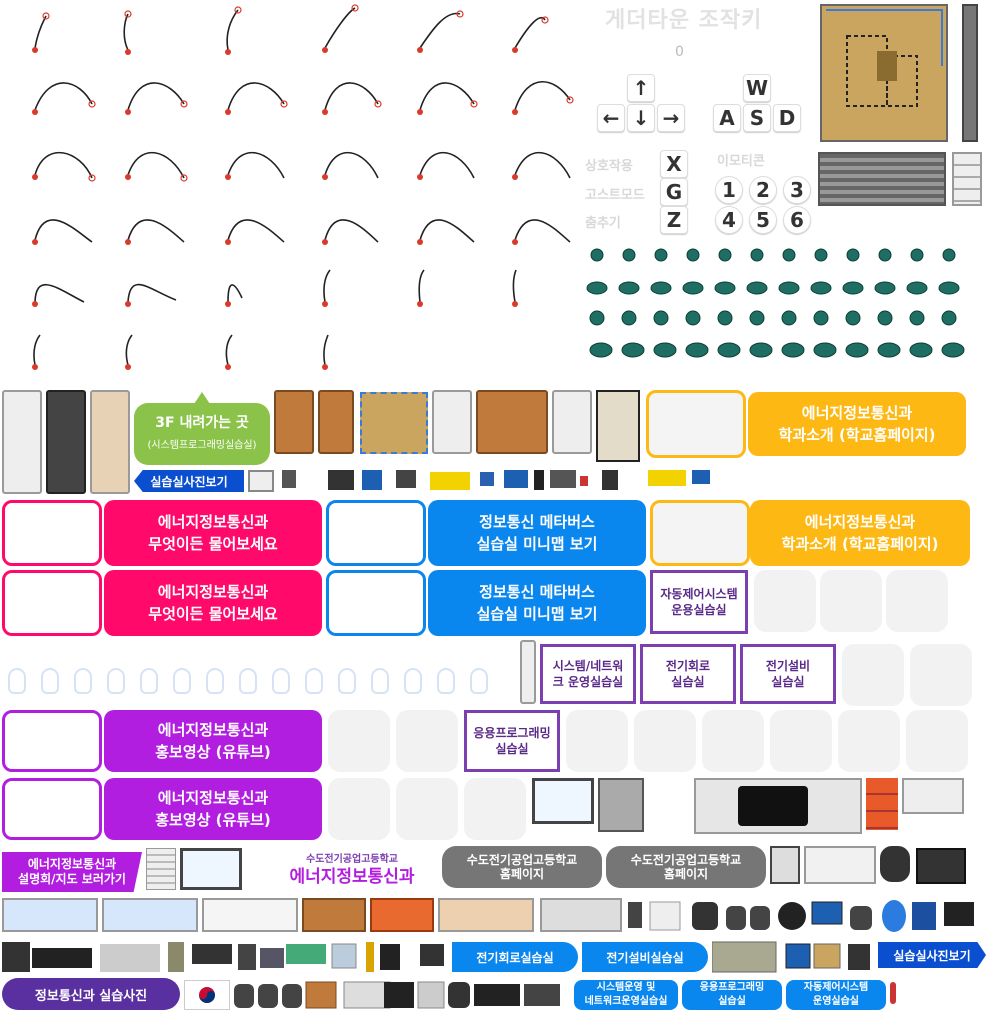 Image resolution: width=996 pixels, height=1016 pixels. Describe the element at coordinates (537, 603) in the screenshot. I see `minimap-banner-2: 정보통신 메타버스 실습실 미니맵 보기` at that location.